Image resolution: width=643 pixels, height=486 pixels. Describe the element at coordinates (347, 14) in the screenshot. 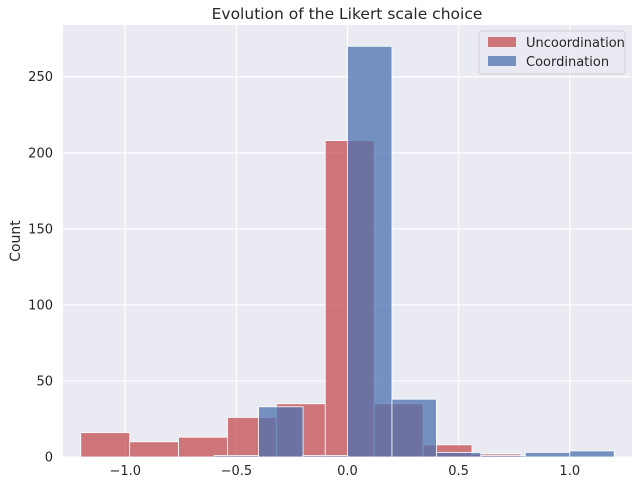

I see `chart-title: Evolution of the Likert scale choice` at that location.